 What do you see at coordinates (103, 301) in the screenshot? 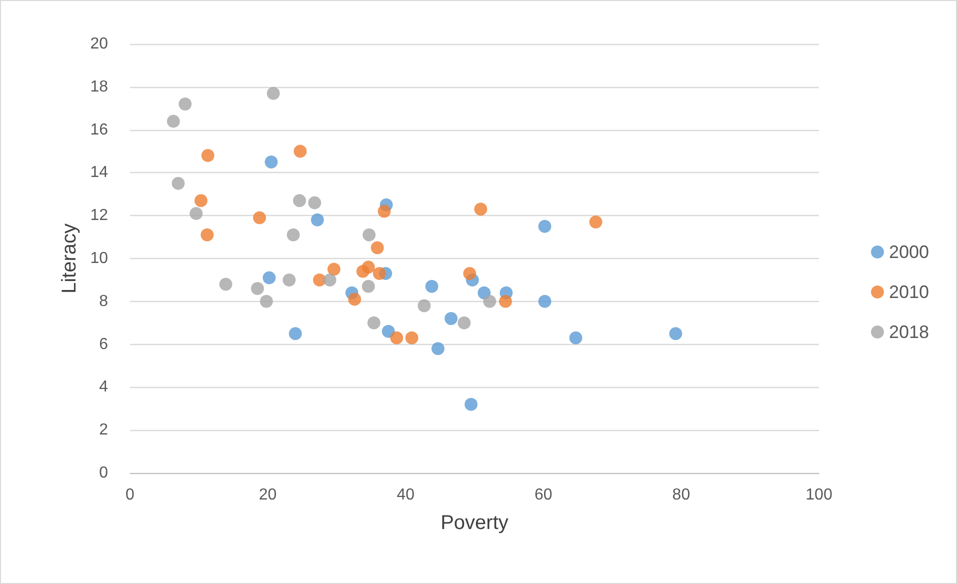
I see `y-tick-label: 8` at bounding box center [103, 301].